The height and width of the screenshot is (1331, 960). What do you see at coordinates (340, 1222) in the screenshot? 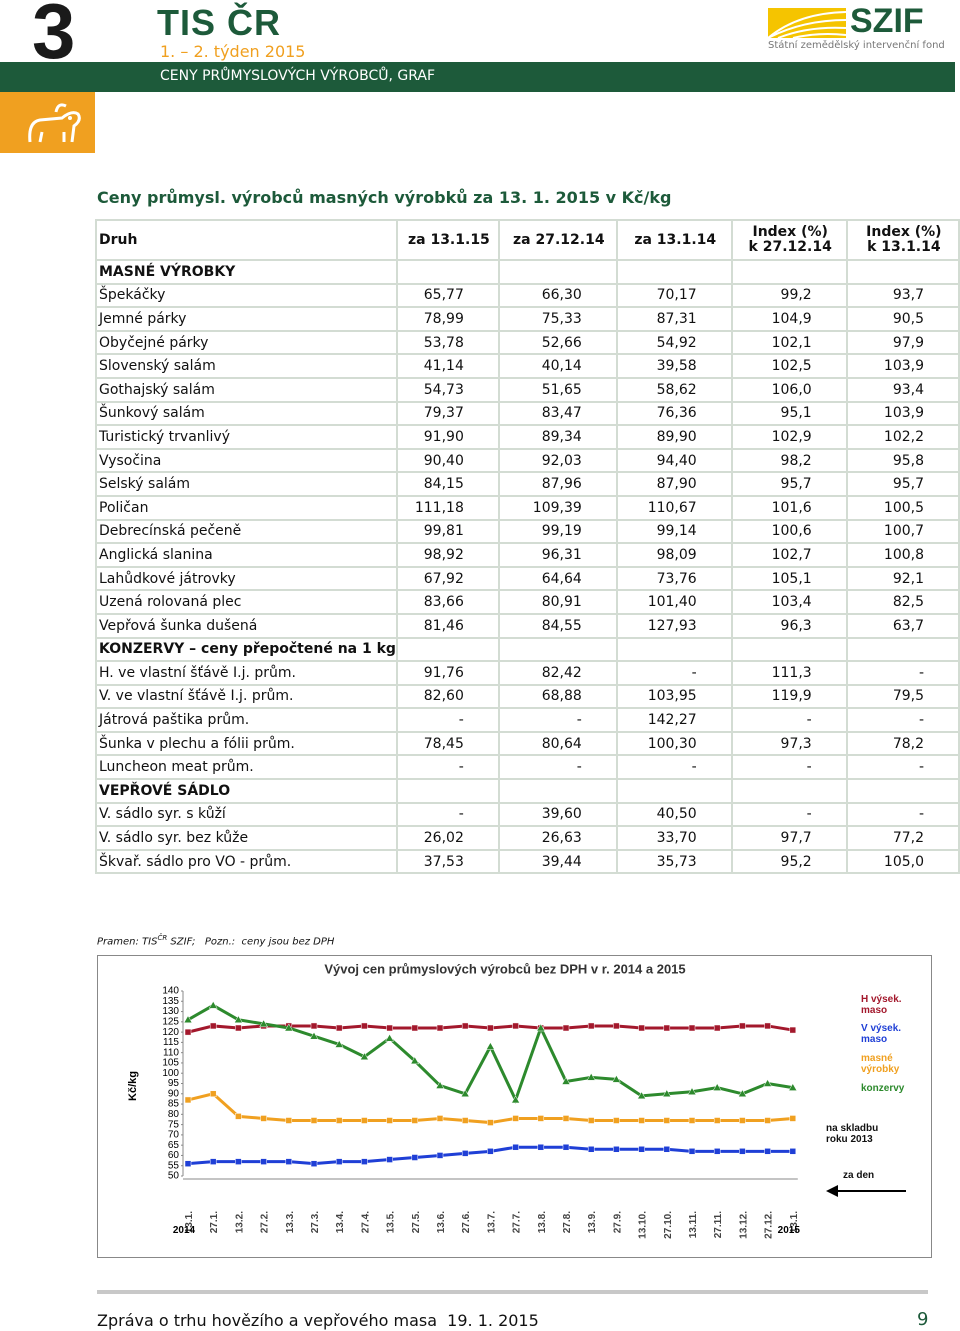
I see `x-tick-label: 13.4.` at bounding box center [340, 1222].